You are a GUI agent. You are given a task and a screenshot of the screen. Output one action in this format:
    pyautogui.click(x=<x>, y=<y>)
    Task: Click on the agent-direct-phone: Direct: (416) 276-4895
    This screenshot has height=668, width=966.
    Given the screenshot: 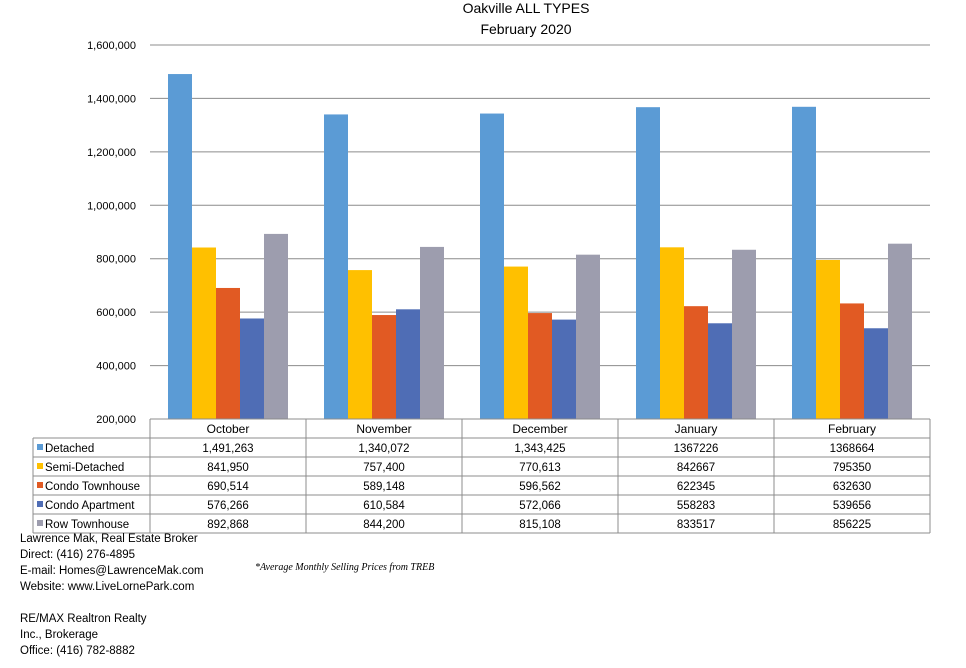 What is the action you would take?
    pyautogui.click(x=78, y=555)
    